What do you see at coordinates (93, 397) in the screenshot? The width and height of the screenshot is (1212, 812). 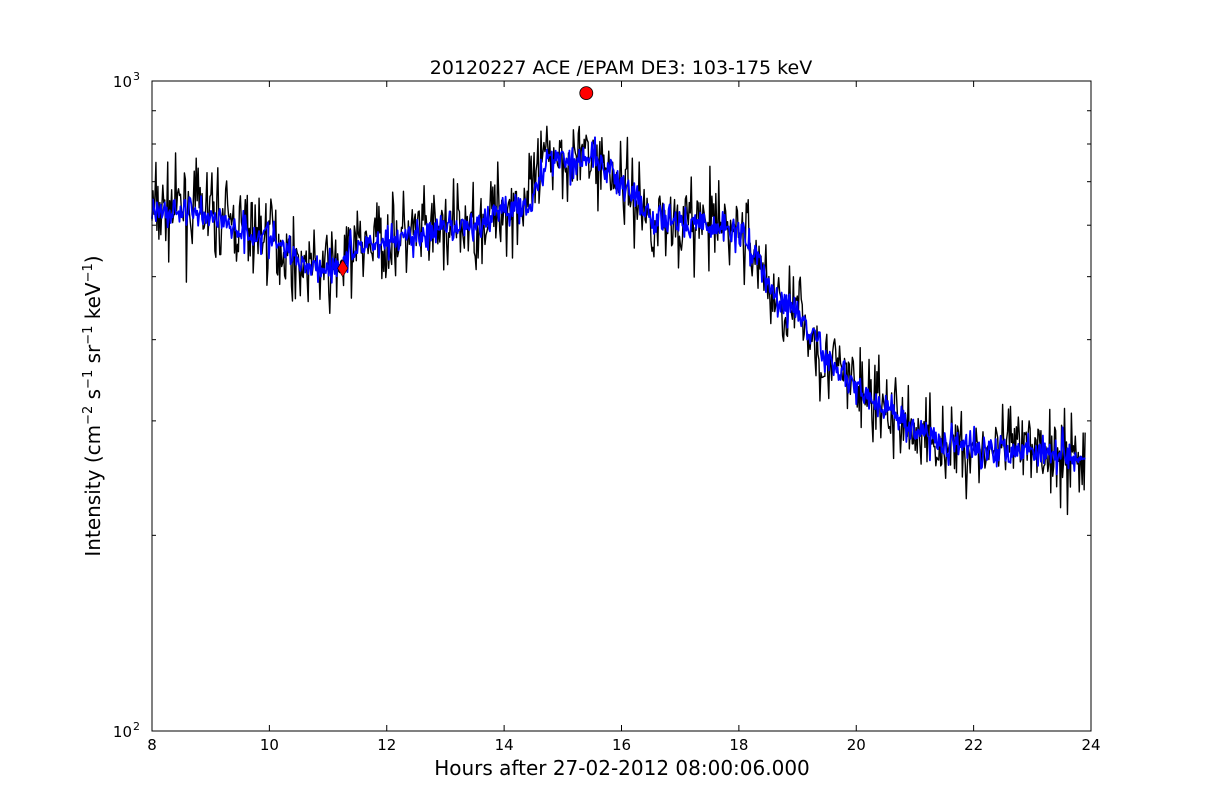 I see `y-axis-label-mid1: s` at bounding box center [93, 397].